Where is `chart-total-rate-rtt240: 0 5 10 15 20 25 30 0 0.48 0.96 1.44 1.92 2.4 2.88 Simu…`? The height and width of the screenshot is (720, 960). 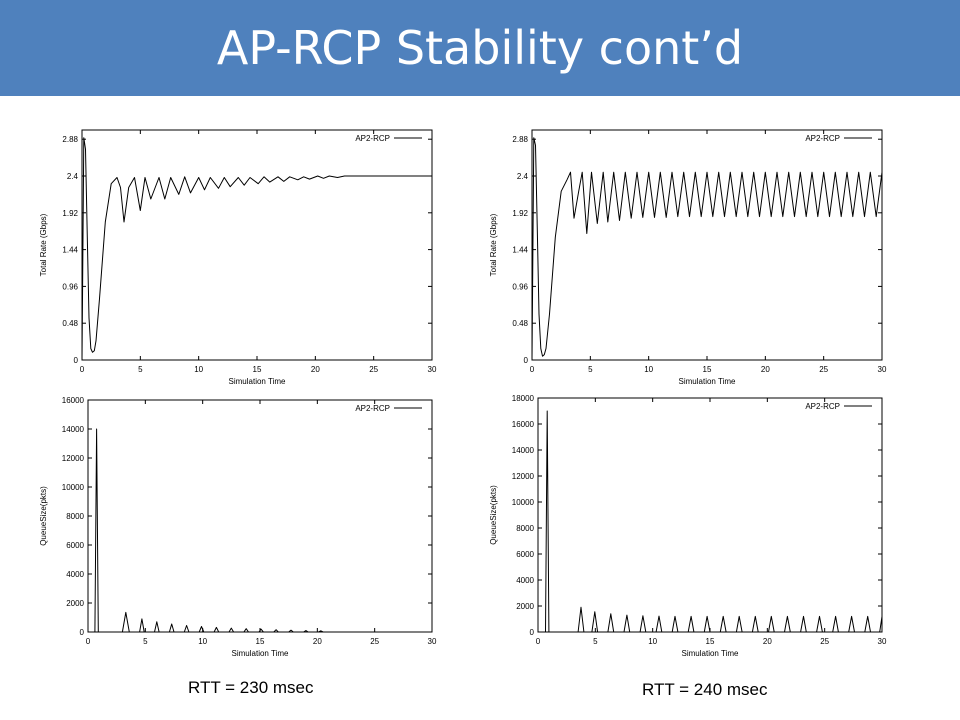
chart-total-rate-rtt240: 0 5 10 15 20 25 30 0 0.48 0.96 1.44 1.92 2.4 2.88 Simu… is located at coordinates (688, 257).